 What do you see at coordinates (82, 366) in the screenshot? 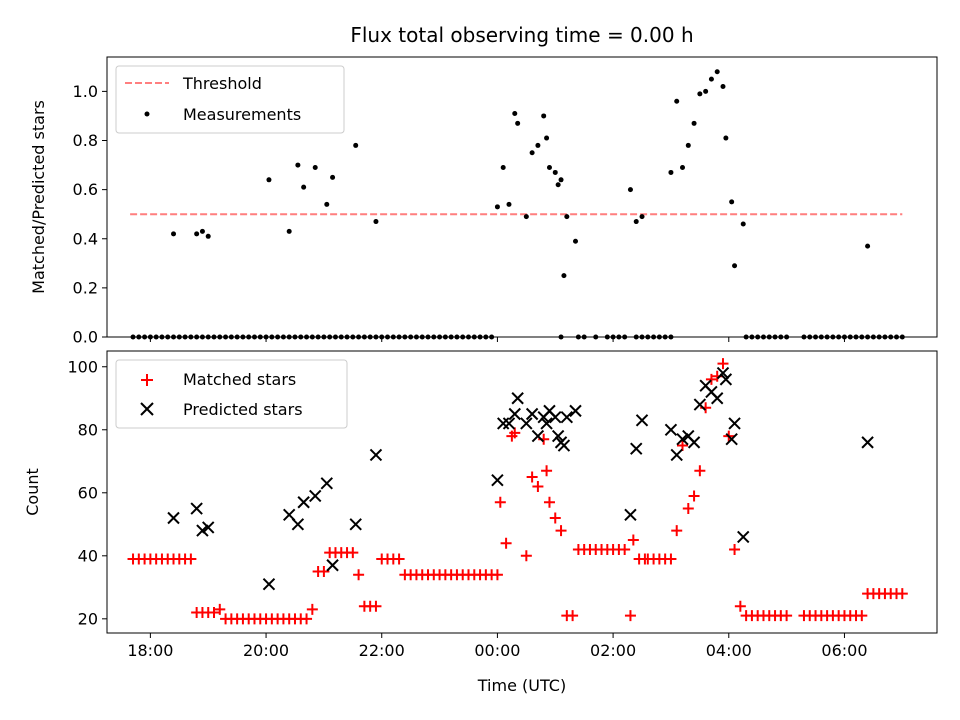
I see `bottom-ytick-label: 100` at bounding box center [82, 366].